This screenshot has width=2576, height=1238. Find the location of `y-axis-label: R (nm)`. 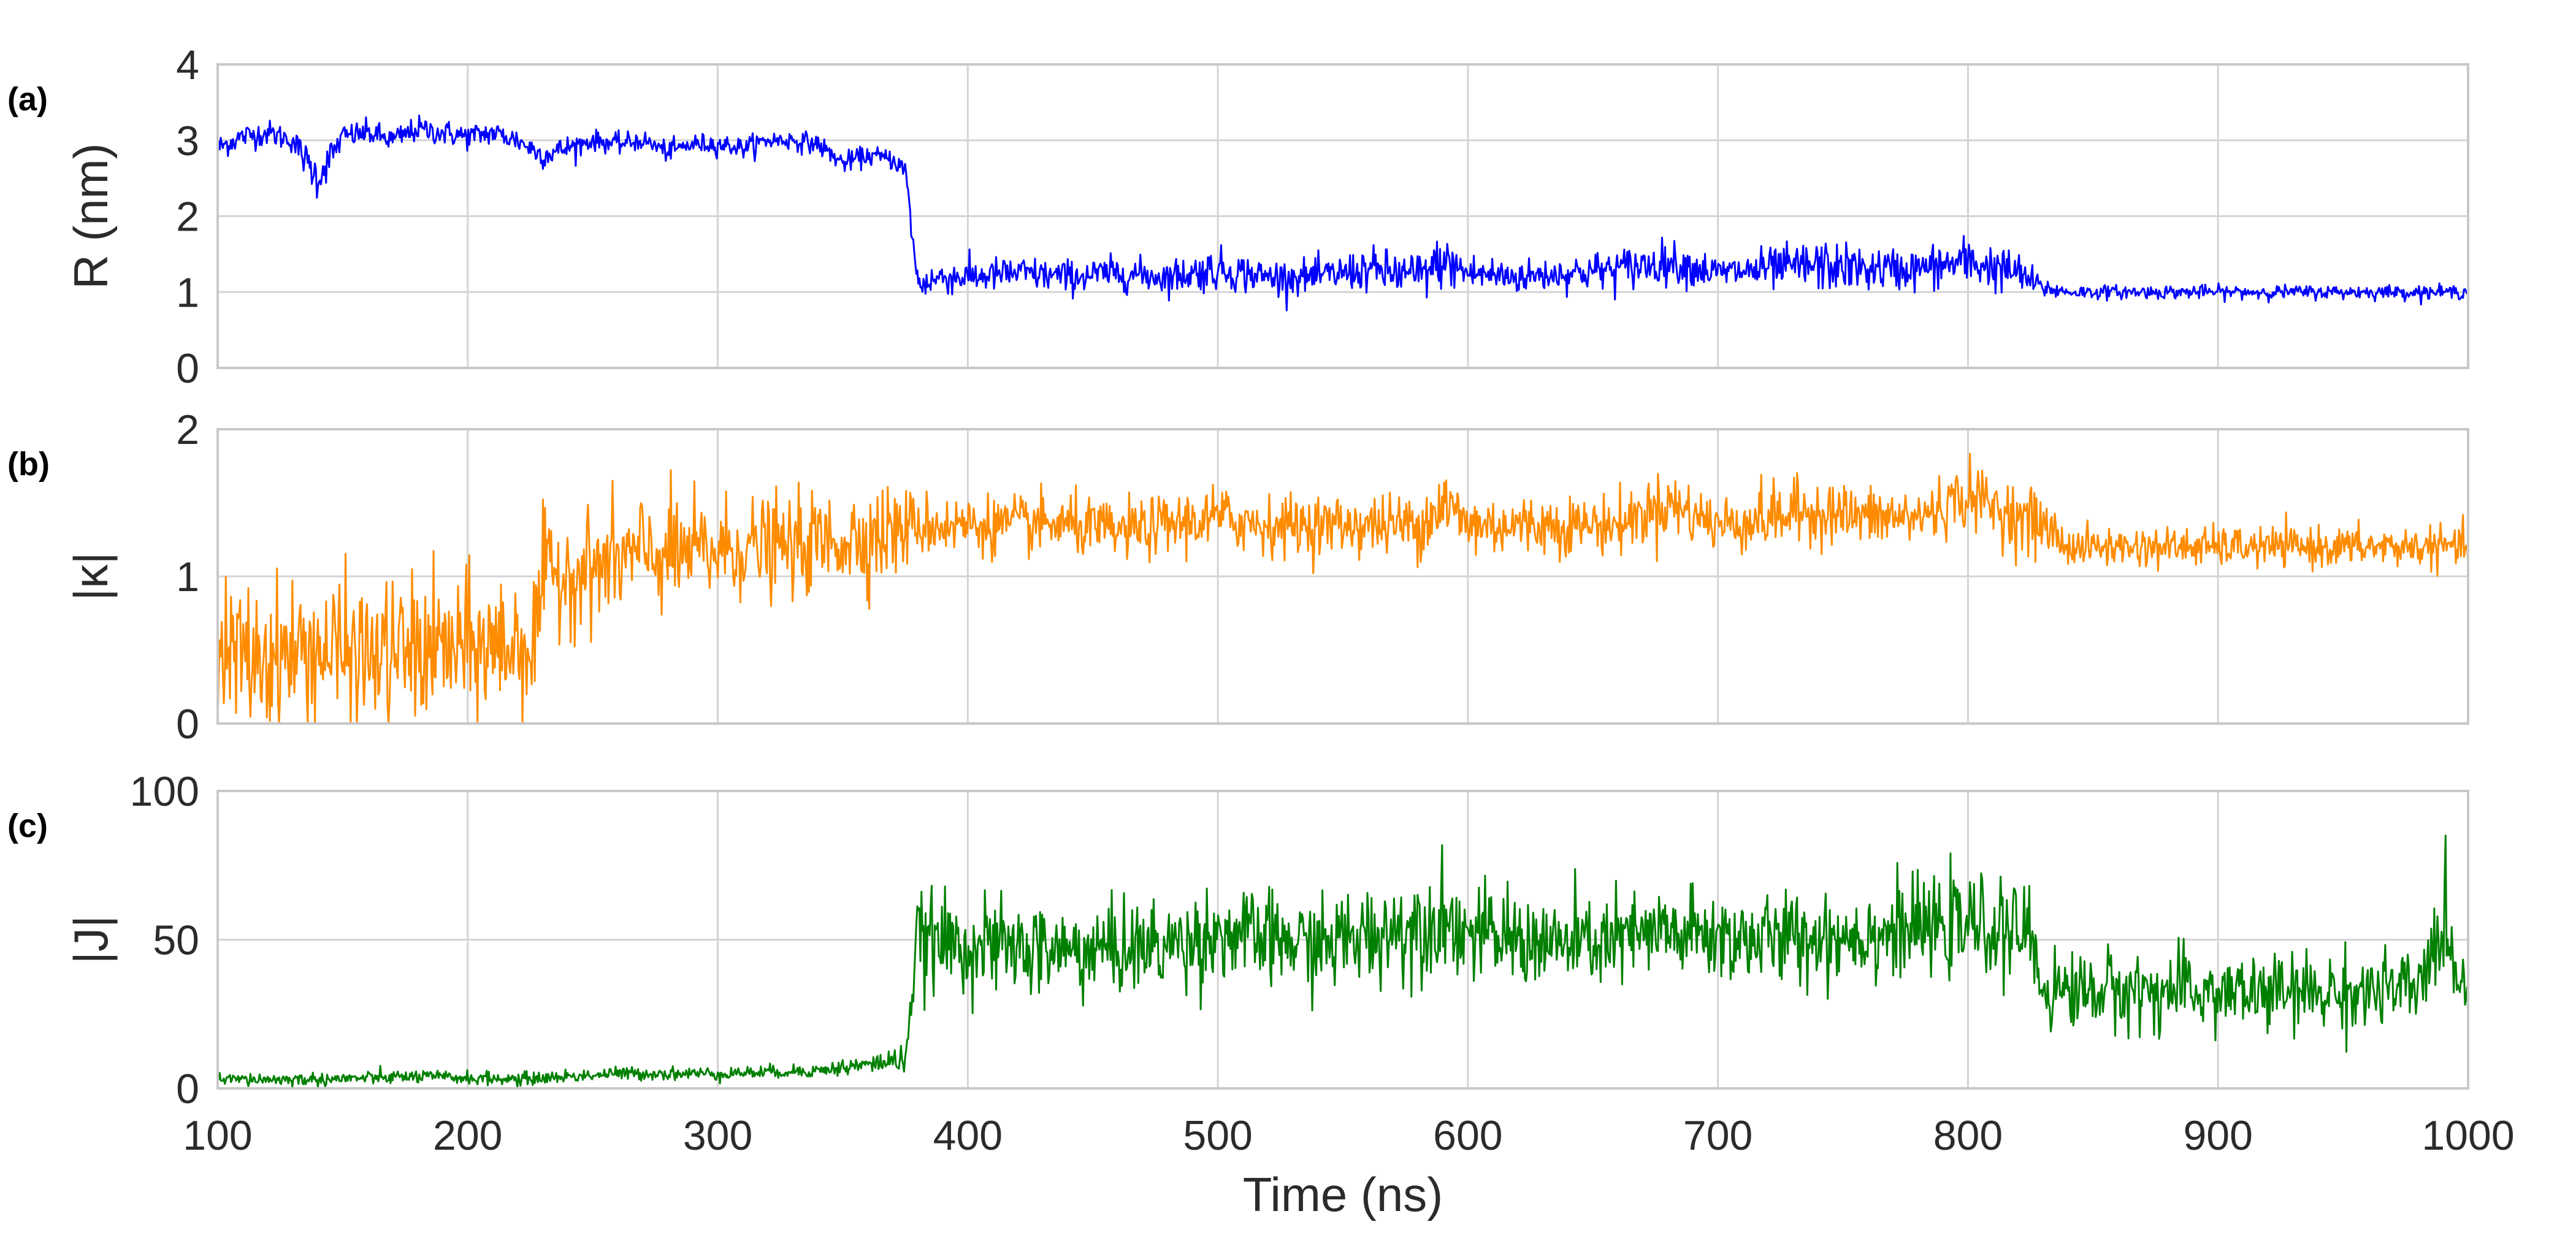

y-axis-label: R (nm) is located at coordinates (91, 216).